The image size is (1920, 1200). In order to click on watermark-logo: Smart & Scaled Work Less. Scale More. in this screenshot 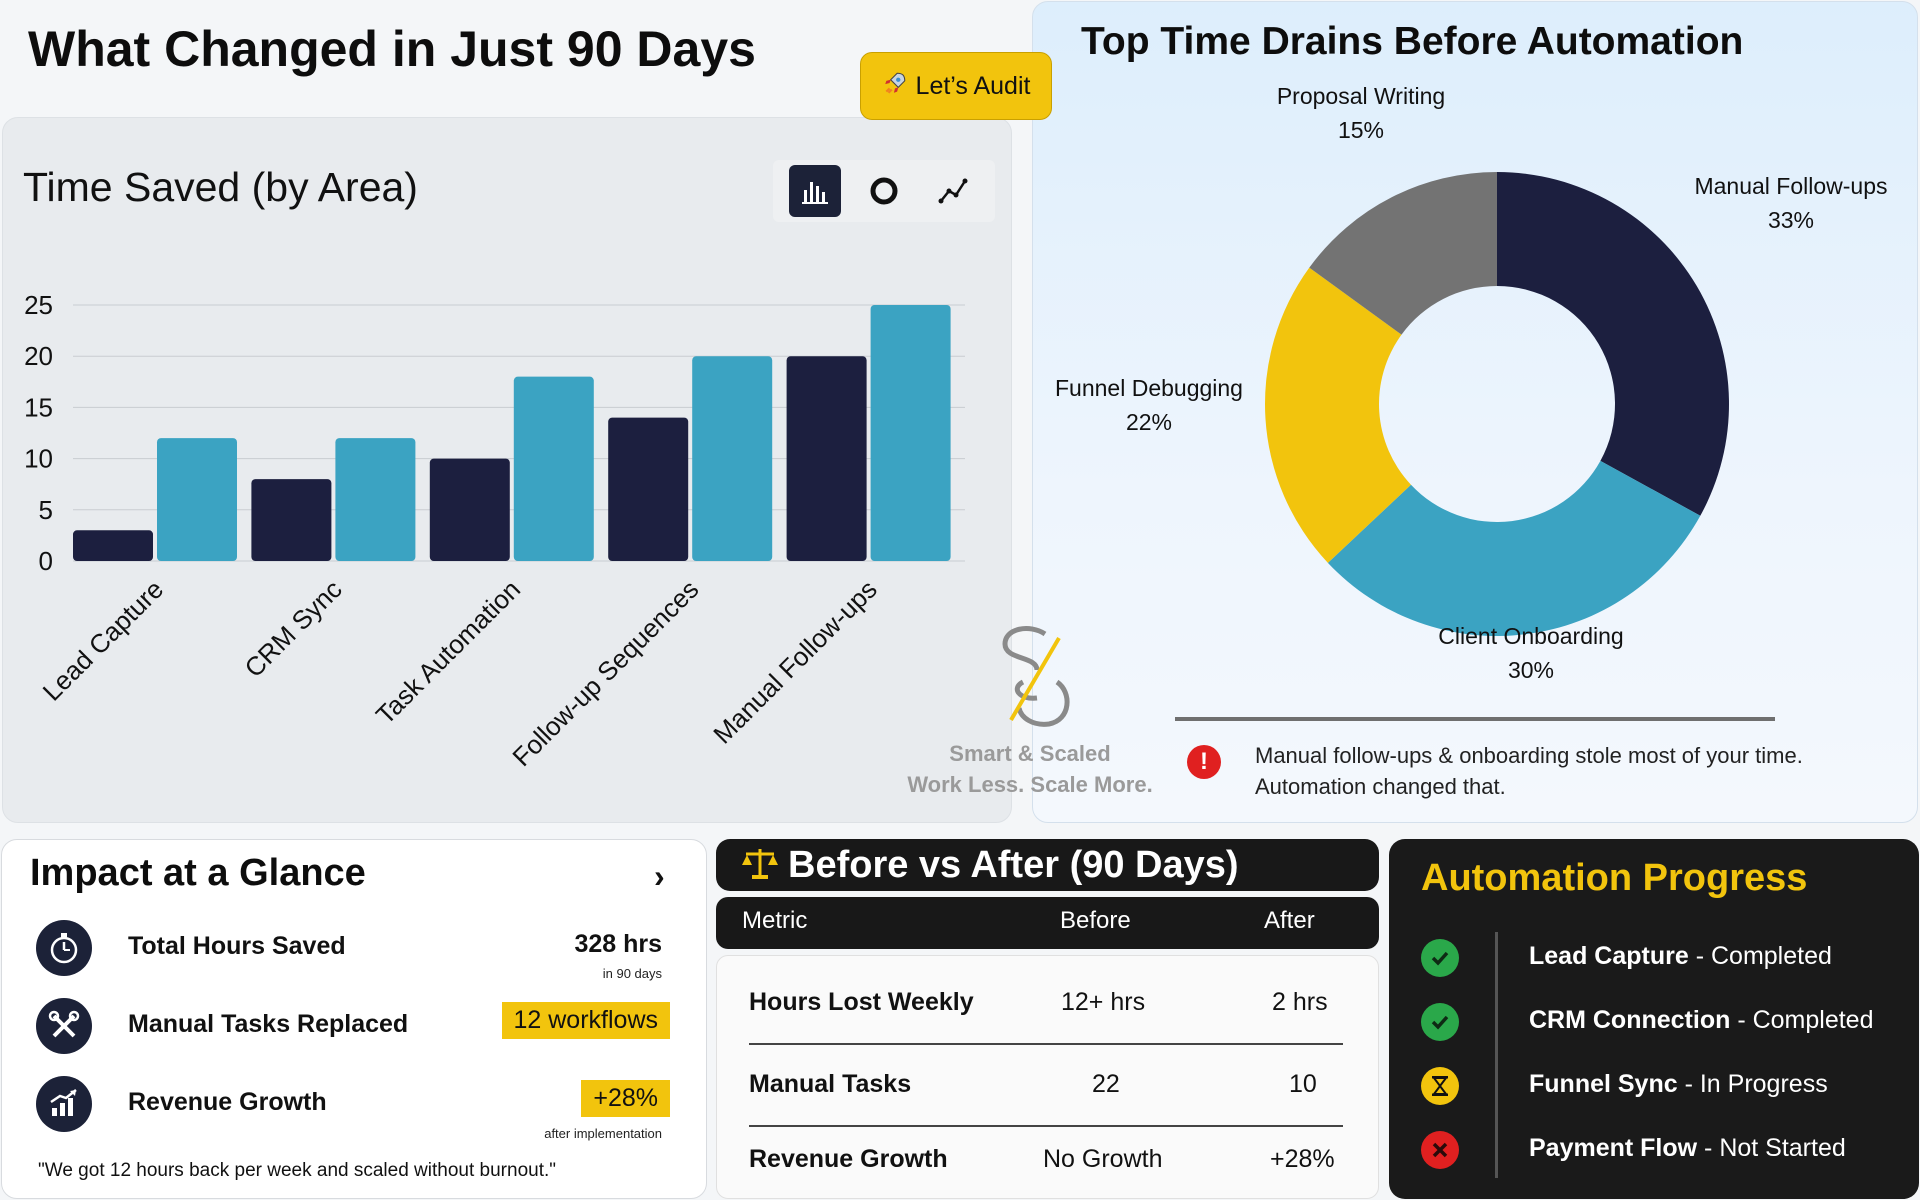, I will do `click(1030, 720)`.